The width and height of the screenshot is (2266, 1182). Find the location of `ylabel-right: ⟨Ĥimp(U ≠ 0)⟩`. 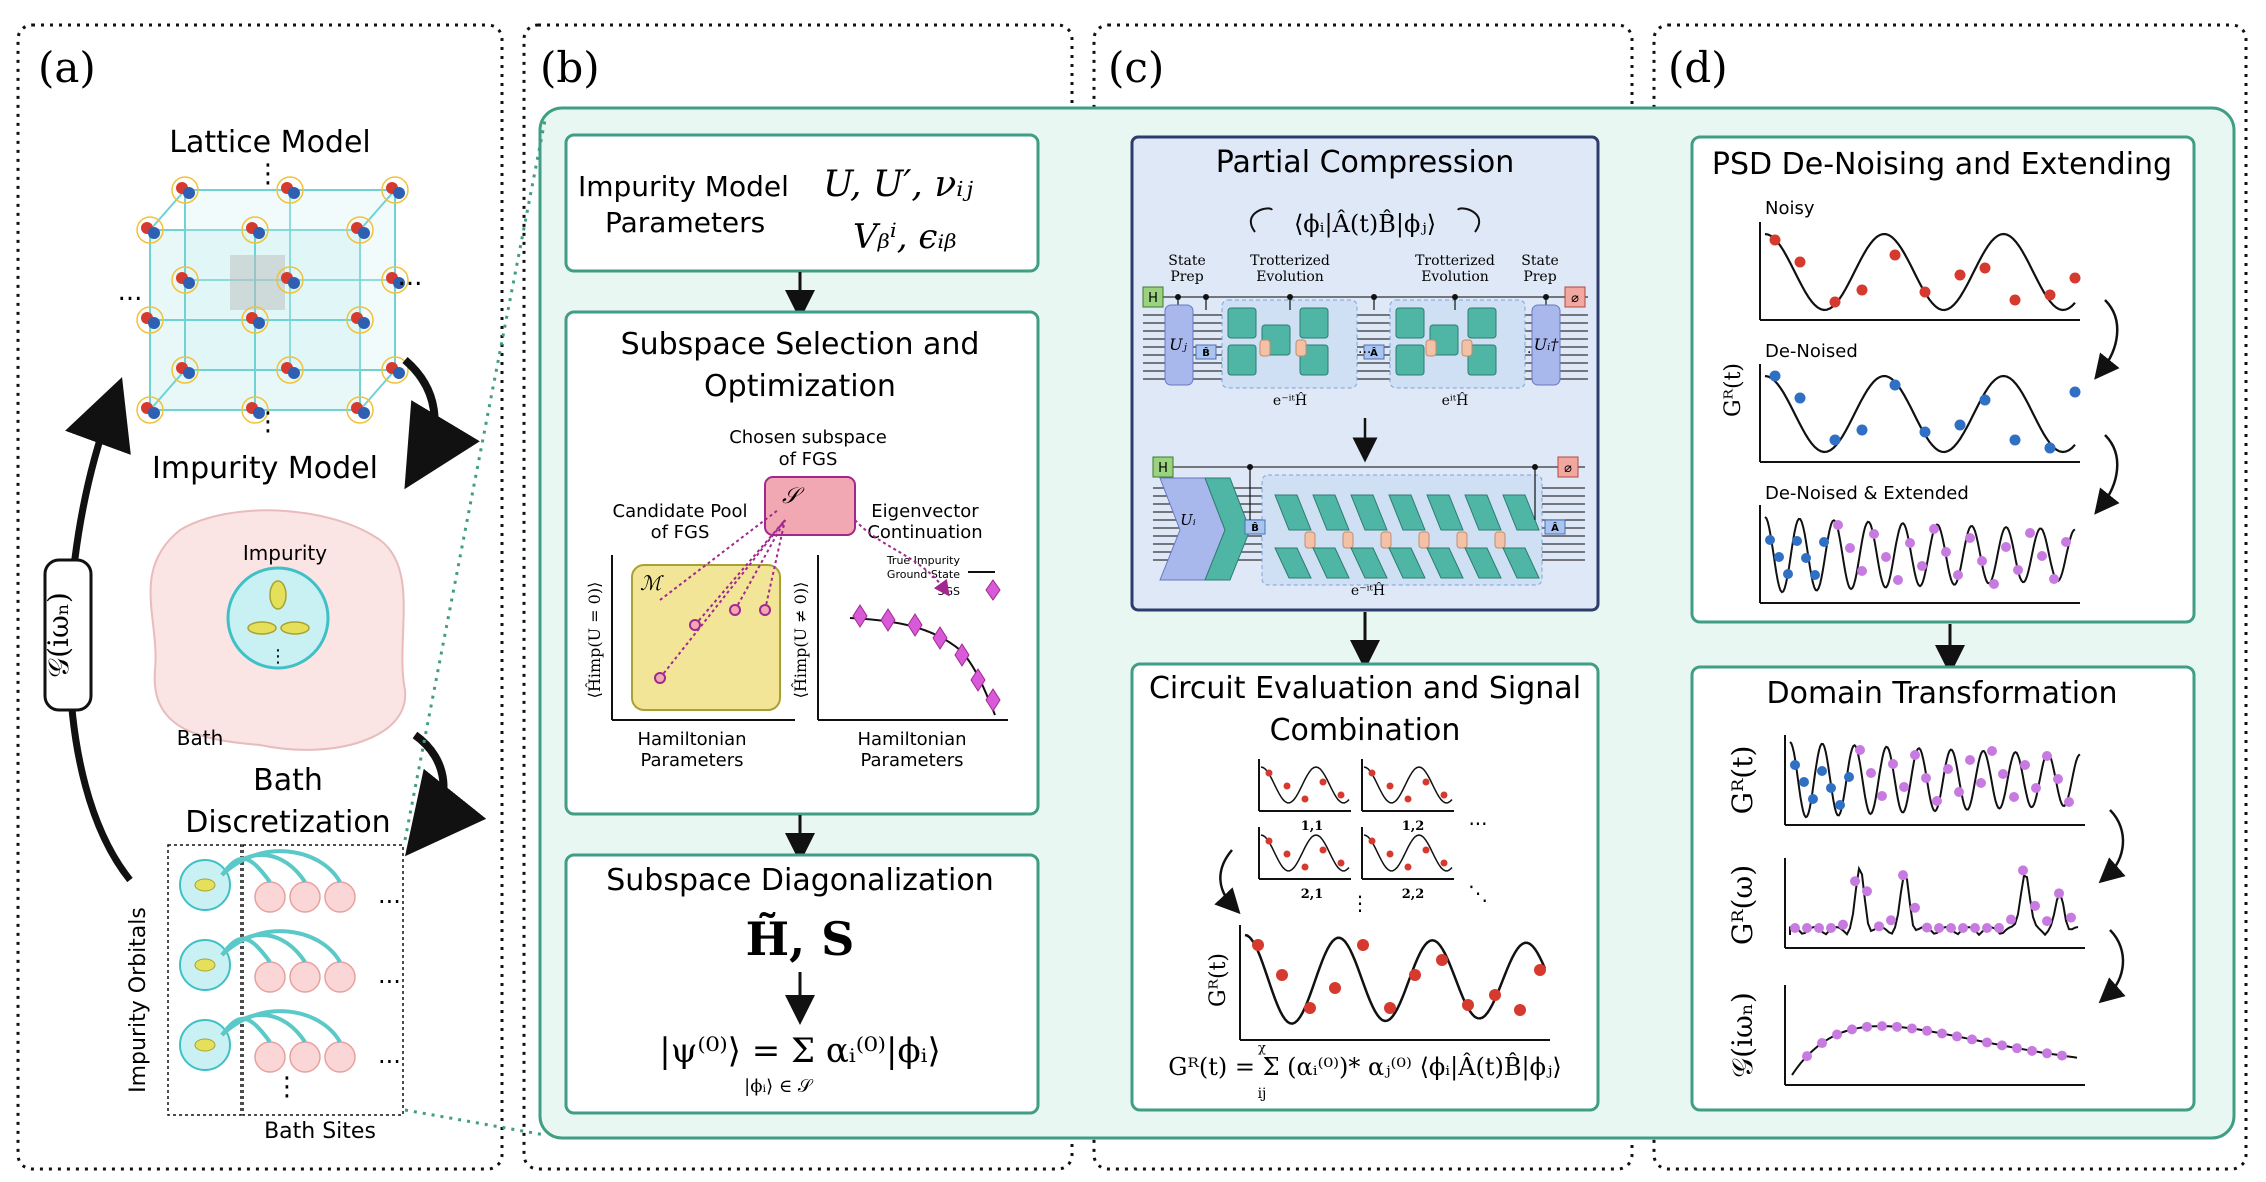

ylabel-right: ⟨Ĥimp(U ≠ 0)⟩ is located at coordinates (800, 640).